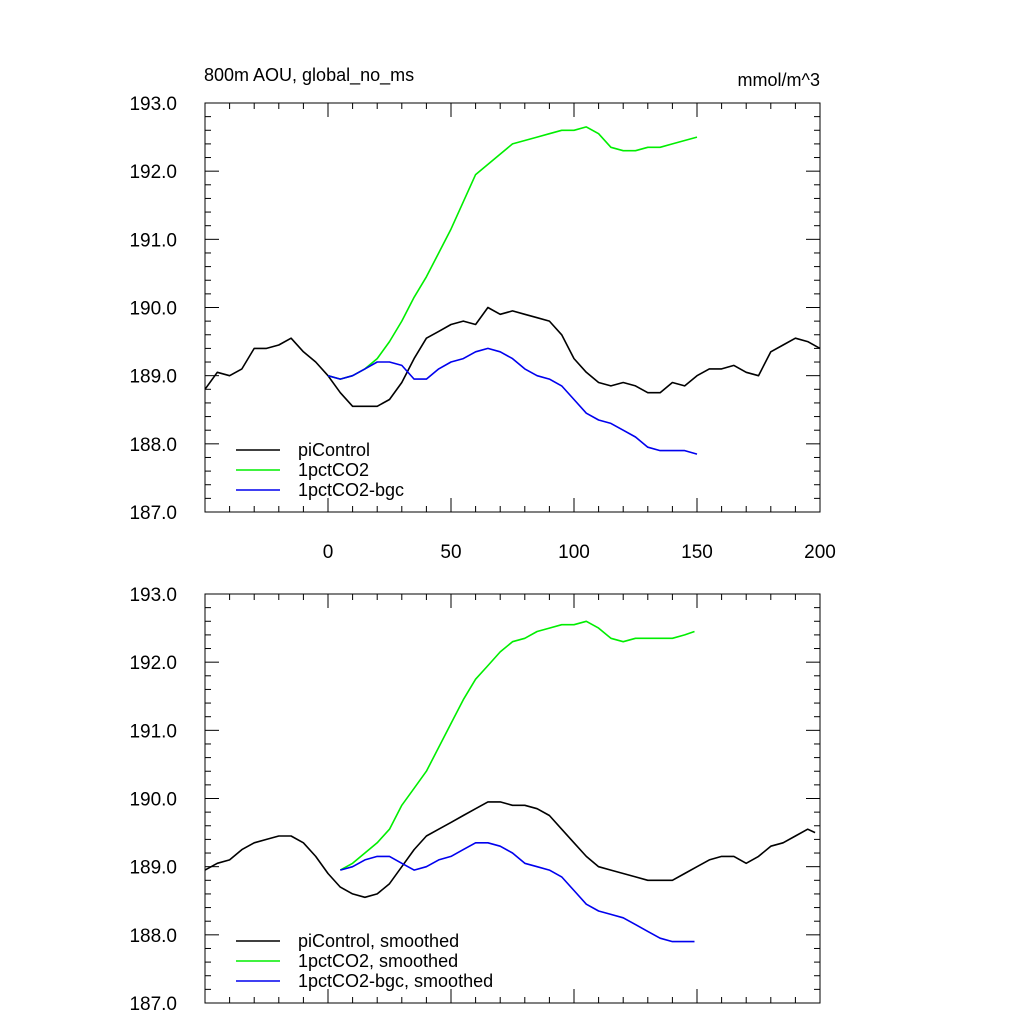 Image resolution: width=1024 pixels, height=1029 pixels. I want to click on top-y-tick-label: 192.0, so click(153, 172).